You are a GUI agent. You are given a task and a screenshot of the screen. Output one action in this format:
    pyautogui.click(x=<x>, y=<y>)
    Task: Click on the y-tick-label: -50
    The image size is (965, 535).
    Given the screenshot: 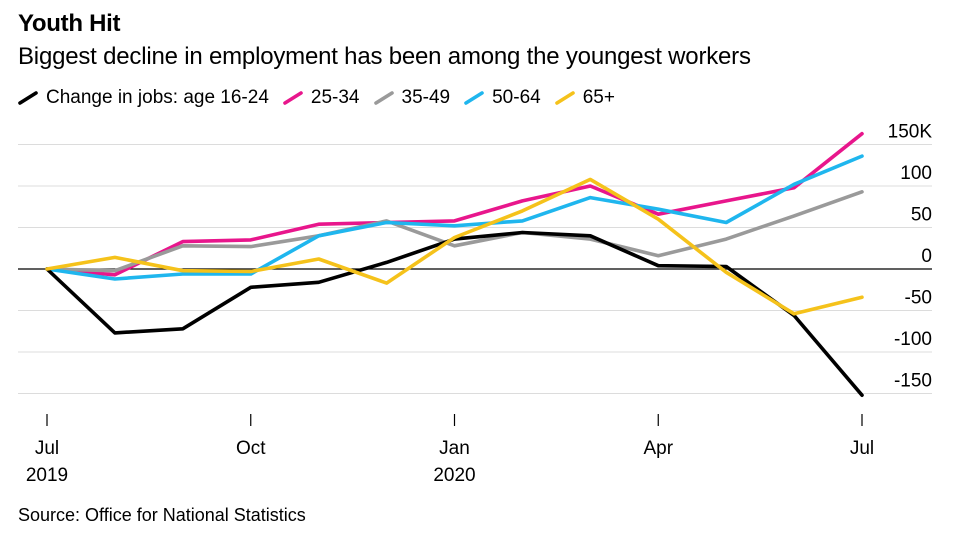 What is the action you would take?
    pyautogui.click(x=918, y=298)
    